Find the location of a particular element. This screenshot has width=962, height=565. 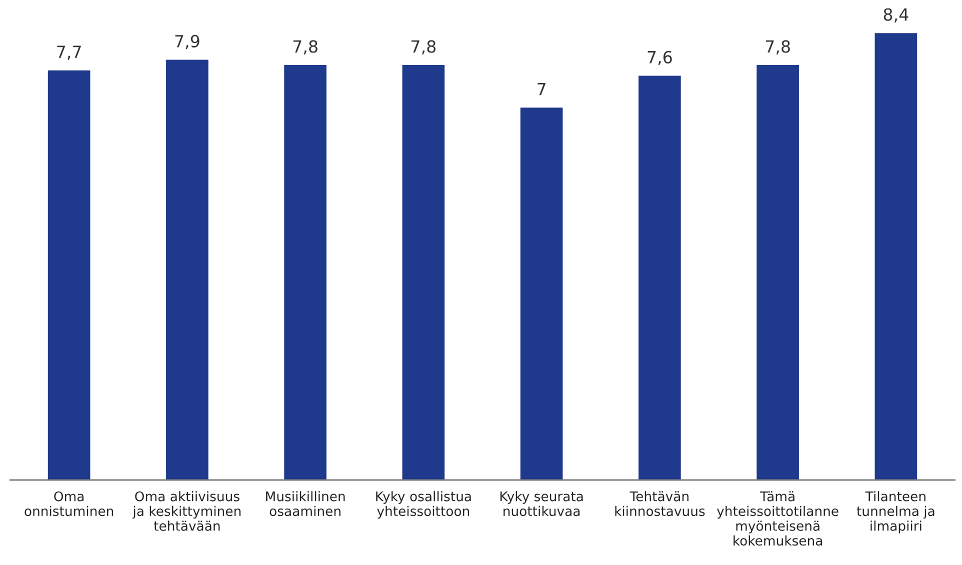

data-label: 7,6 is located at coordinates (660, 58).